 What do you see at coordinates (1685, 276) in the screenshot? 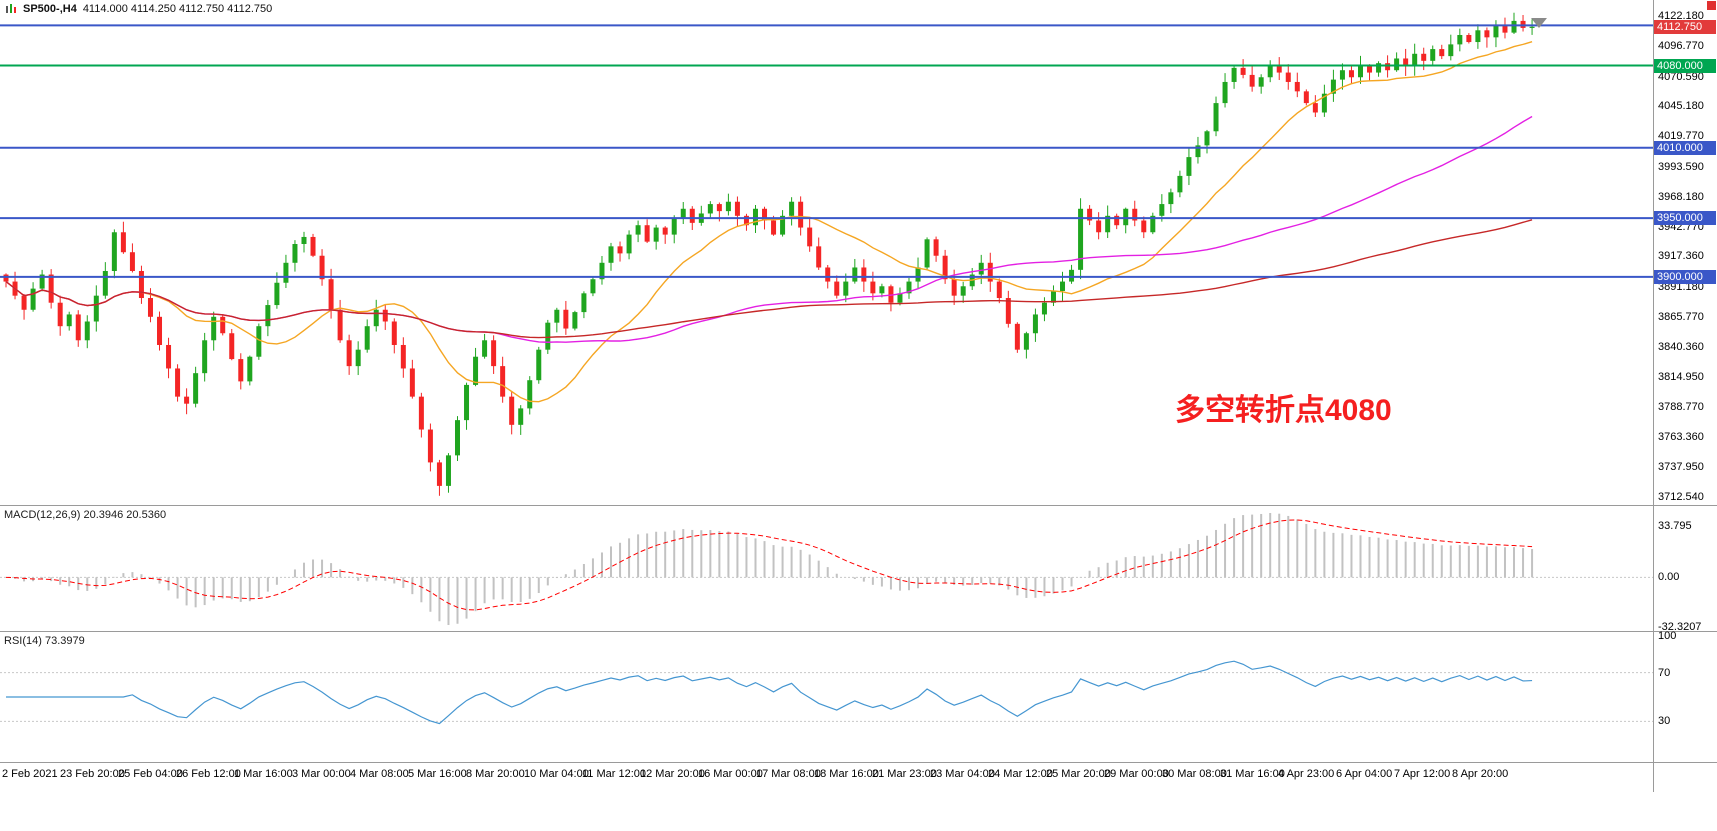
I see `level-price-box: 3900.000` at bounding box center [1685, 276].